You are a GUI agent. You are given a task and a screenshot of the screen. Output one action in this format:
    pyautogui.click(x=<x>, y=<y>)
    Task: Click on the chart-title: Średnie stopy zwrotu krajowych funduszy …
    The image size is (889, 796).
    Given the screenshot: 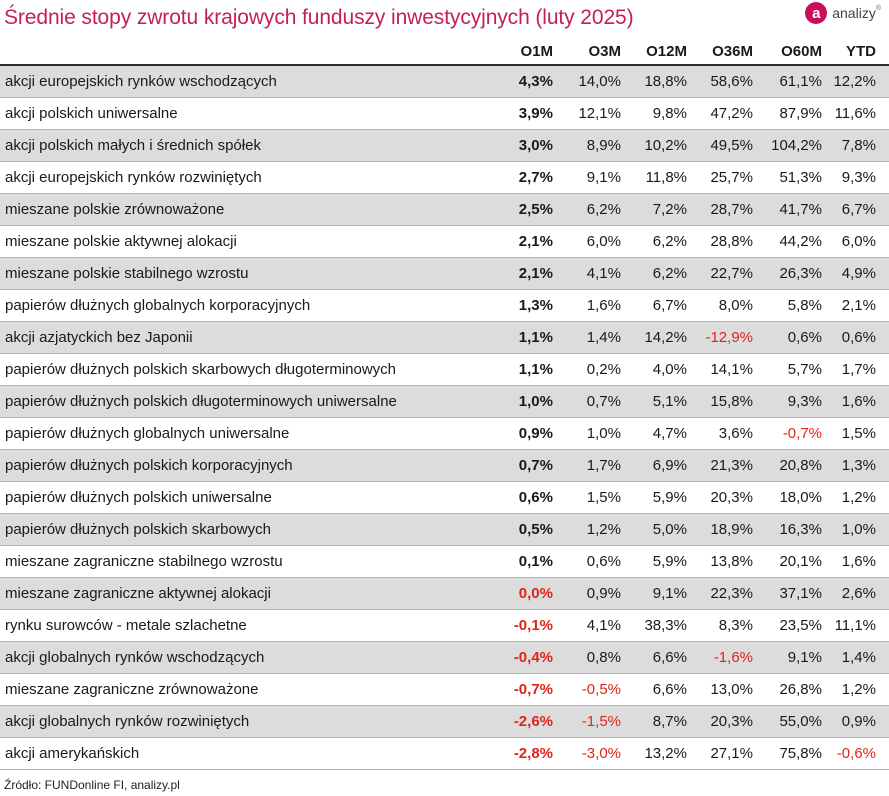 What is the action you would take?
    pyautogui.click(x=319, y=17)
    